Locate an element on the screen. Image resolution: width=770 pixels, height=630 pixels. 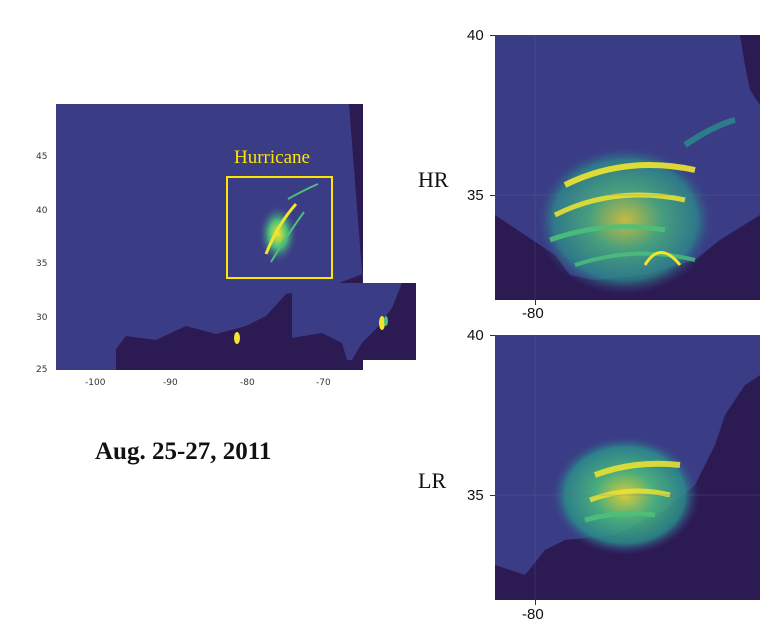
overview-xtick: -70 is located at coordinates (323, 383).